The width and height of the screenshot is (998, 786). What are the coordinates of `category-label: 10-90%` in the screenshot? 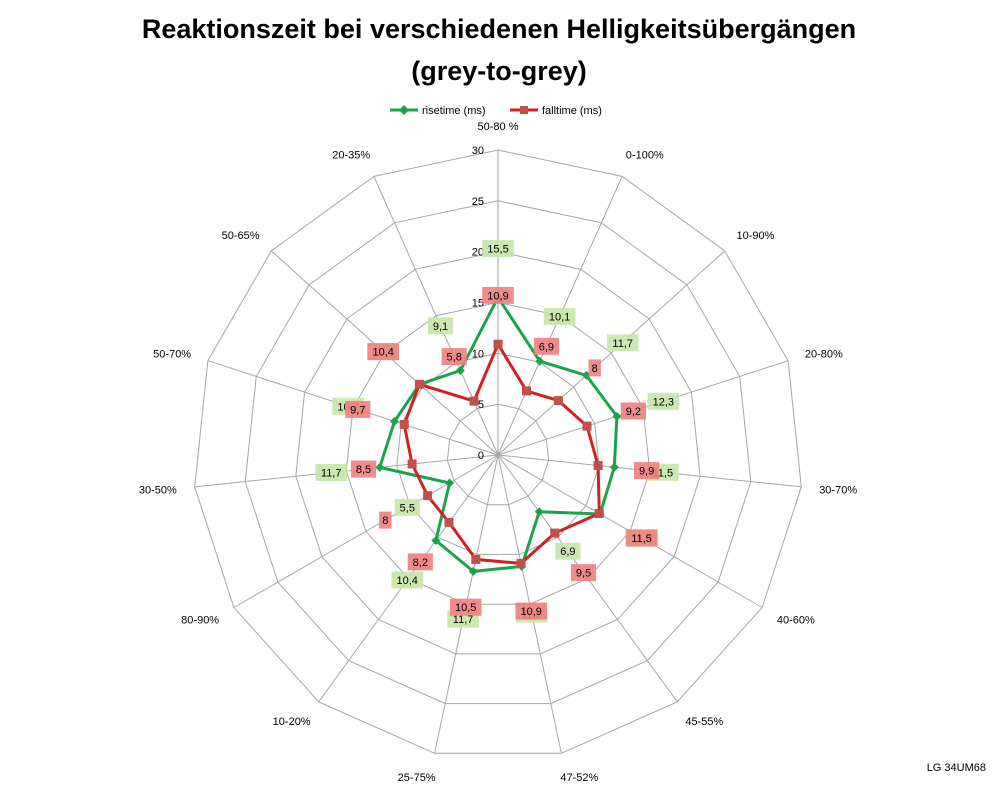 It's located at (756, 236).